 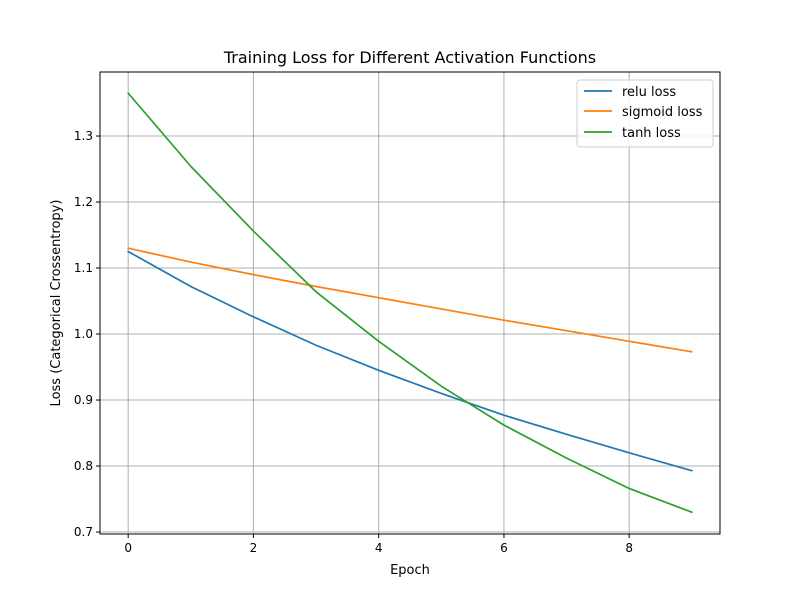 I want to click on y-tick-label: 1.2, so click(x=83, y=202).